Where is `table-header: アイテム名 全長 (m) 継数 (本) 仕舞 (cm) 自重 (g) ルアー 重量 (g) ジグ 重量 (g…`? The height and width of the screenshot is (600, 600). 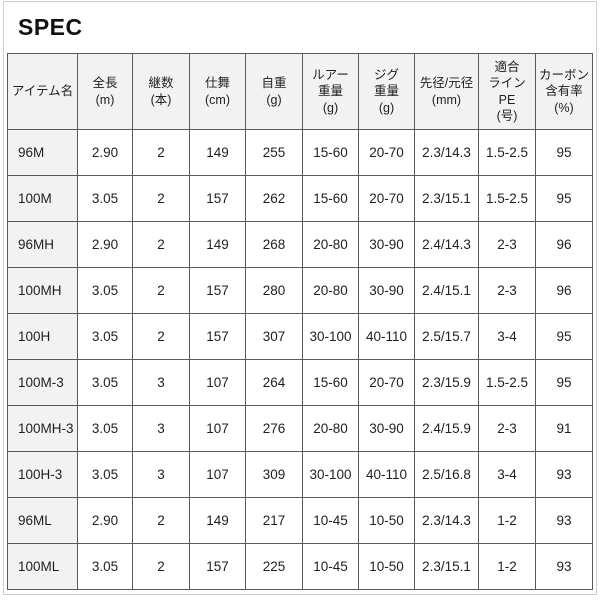
table-header: アイテム名 全長 (m) 継数 (本) 仕舞 (cm) 自重 (g) ルアー 重量 (g) ジグ 重量 (g… is located at coordinates (300, 91).